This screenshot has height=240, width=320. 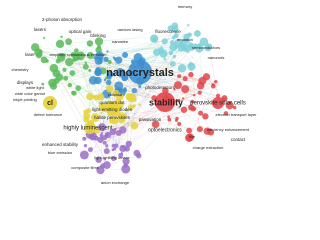 What do you see at coordinates (30, 54) in the screenshot?
I see `node-label: laser` at bounding box center [30, 54].